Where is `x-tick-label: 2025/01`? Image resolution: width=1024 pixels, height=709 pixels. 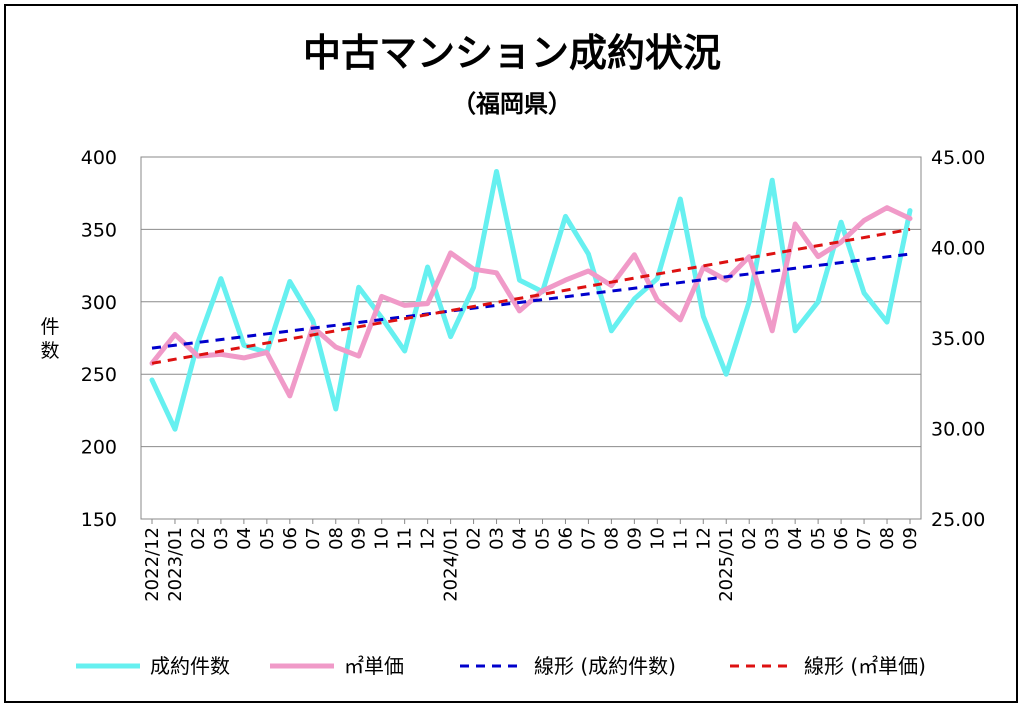 x-tick-label: 2025/01 is located at coordinates (726, 564).